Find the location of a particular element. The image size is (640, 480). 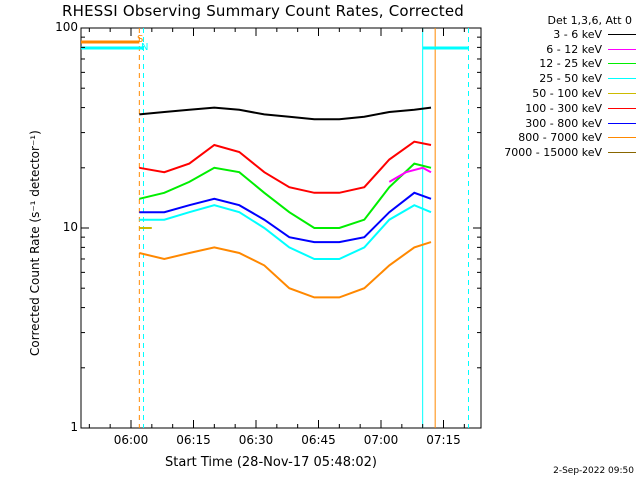

y-tick-label: 1 is located at coordinates (74, 427).